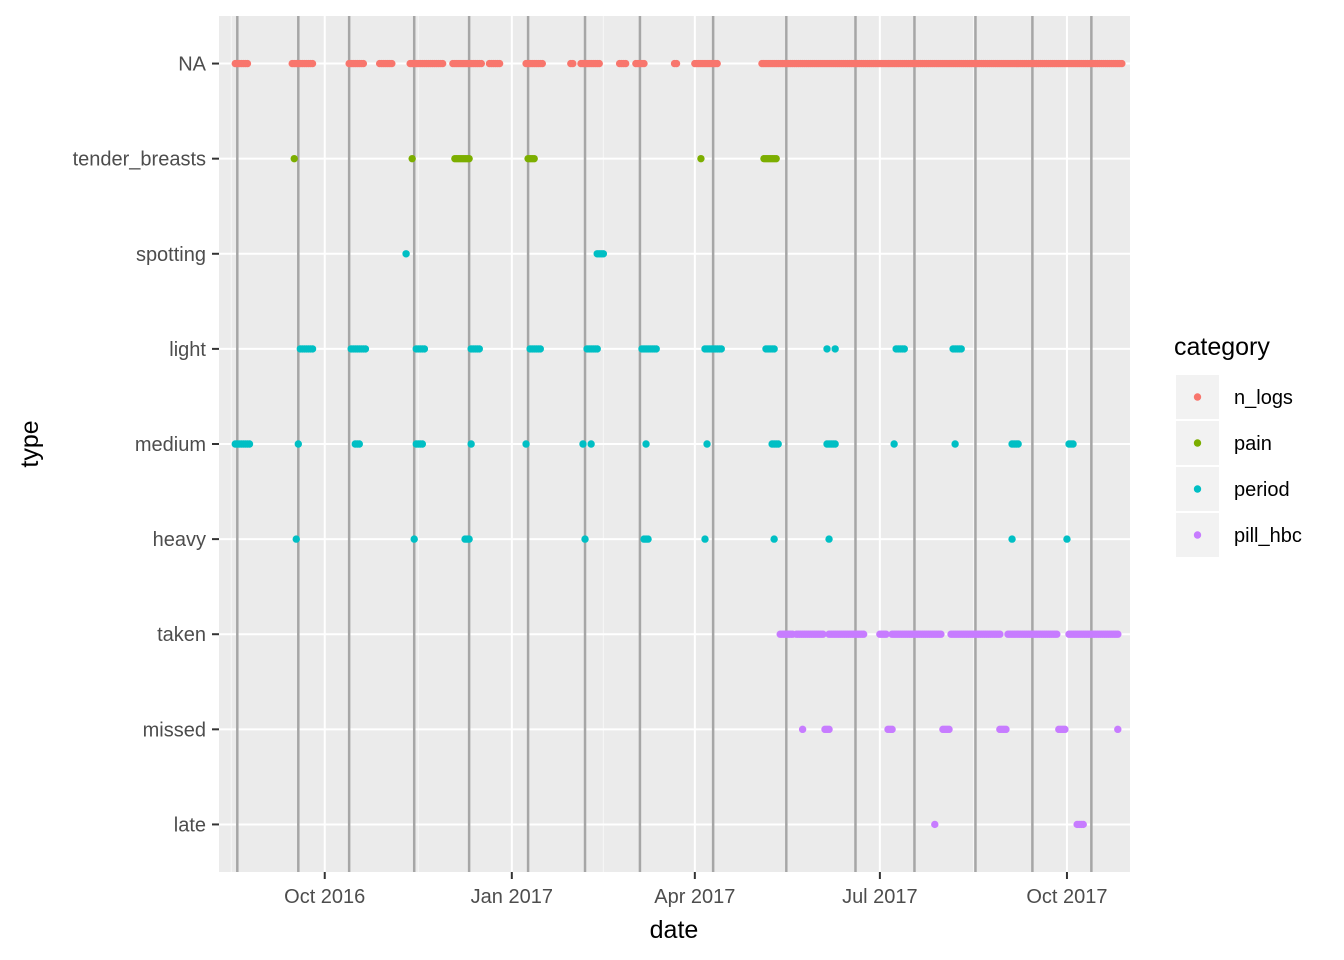  Describe the element at coordinates (1268, 536) in the screenshot. I see `legend-label: pill_hbc` at that location.